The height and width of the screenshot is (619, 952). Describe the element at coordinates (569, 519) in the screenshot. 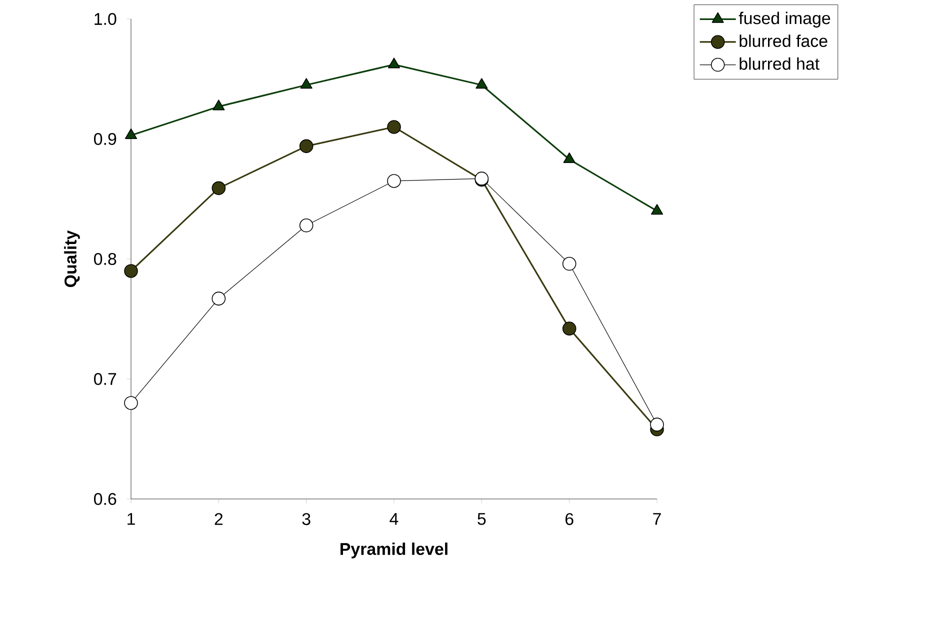

I see `x-tick-label: 6` at that location.